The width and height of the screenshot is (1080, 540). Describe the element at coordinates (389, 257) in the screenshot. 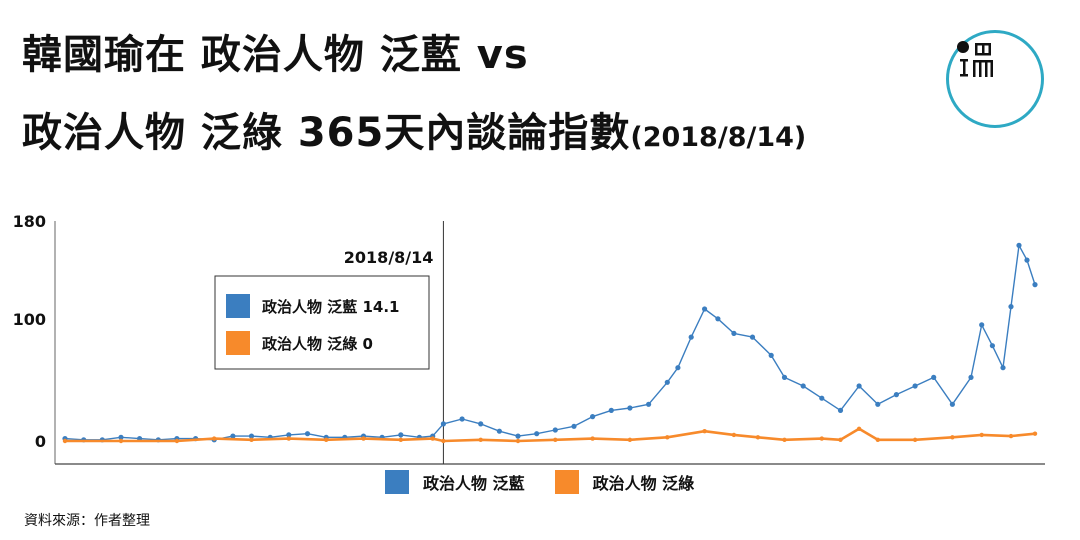

I see `date-marker-label: 2018/8/14` at that location.